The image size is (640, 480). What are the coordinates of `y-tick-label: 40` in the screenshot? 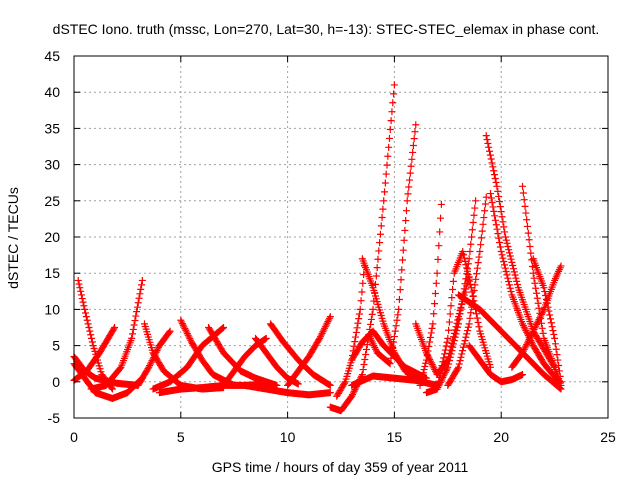 It's located at (52, 92).